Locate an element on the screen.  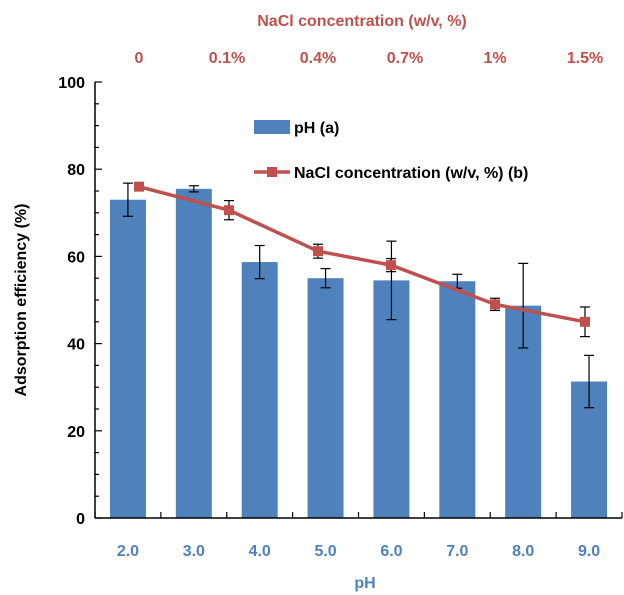
x-tick-label: 9.0 is located at coordinates (589, 551).